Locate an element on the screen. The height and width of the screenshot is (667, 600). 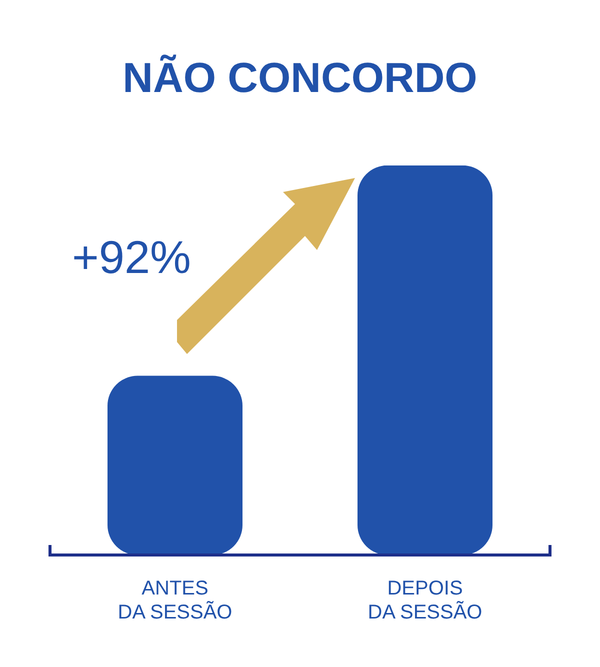
x-tick-label: DEPOIS DA SESSÃO is located at coordinates (425, 601).